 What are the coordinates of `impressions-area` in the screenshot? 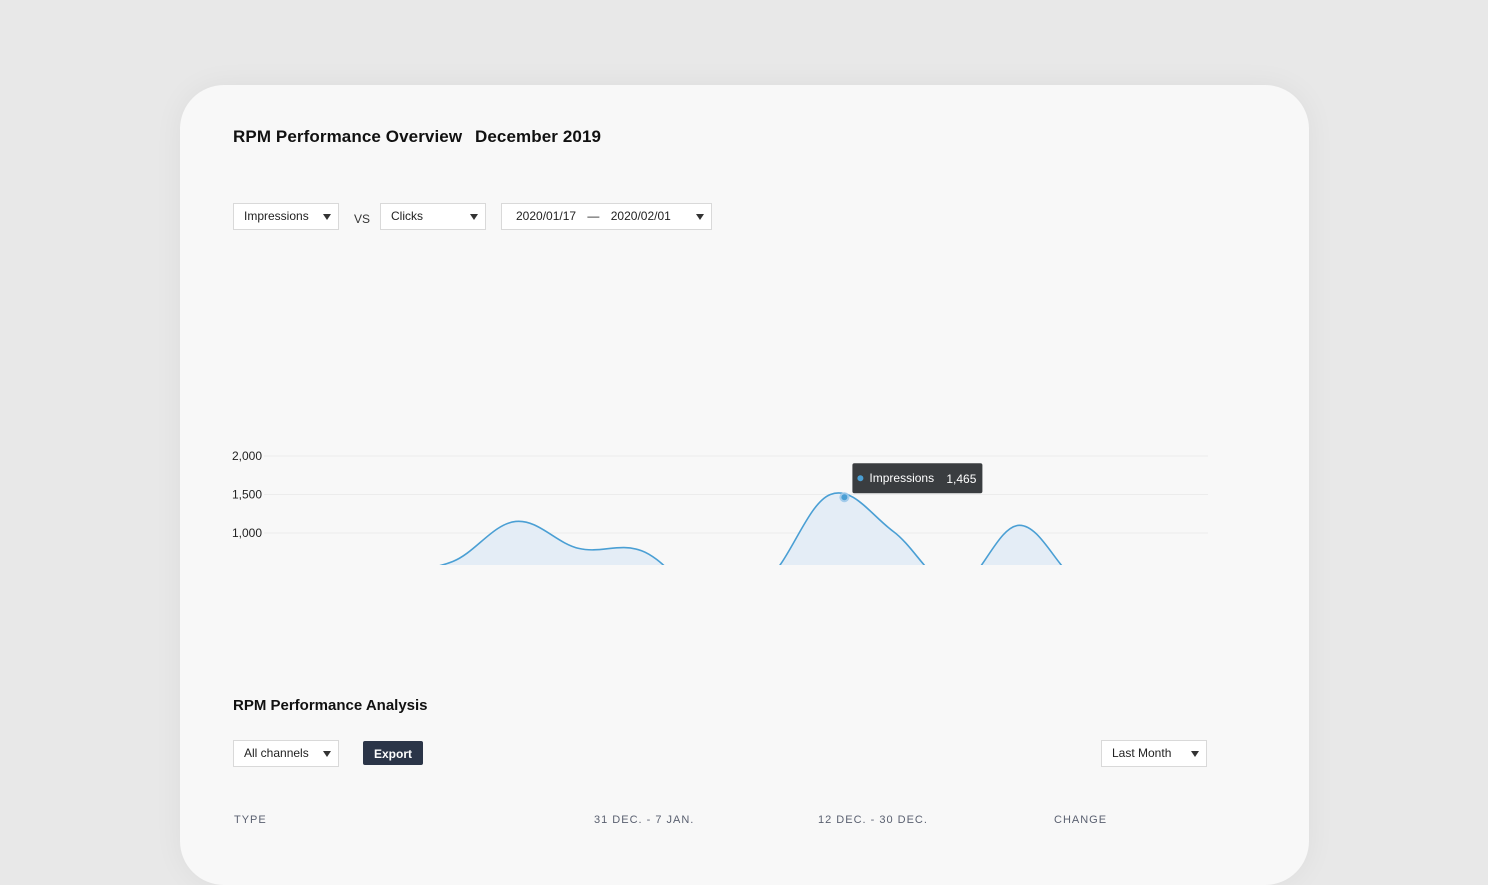 It's located at (752, 528).